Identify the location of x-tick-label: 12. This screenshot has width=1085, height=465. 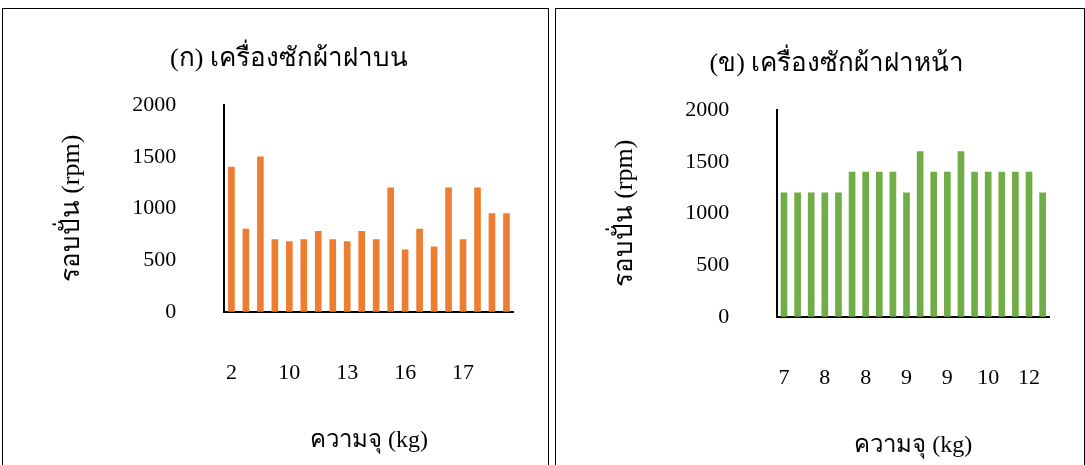
(1029, 376).